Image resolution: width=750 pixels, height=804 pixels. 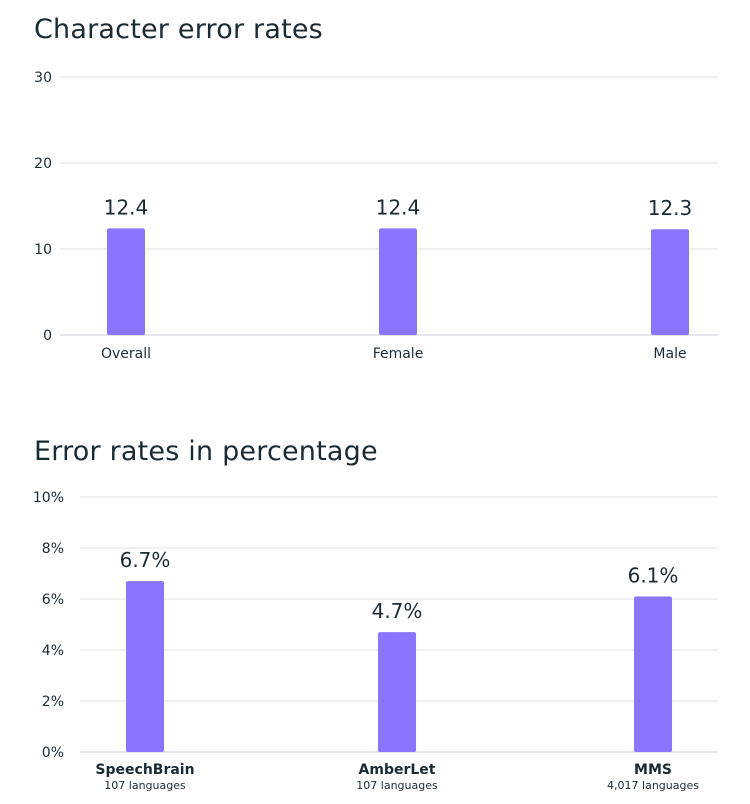 What do you see at coordinates (126, 281) in the screenshot?
I see `bar-overall` at bounding box center [126, 281].